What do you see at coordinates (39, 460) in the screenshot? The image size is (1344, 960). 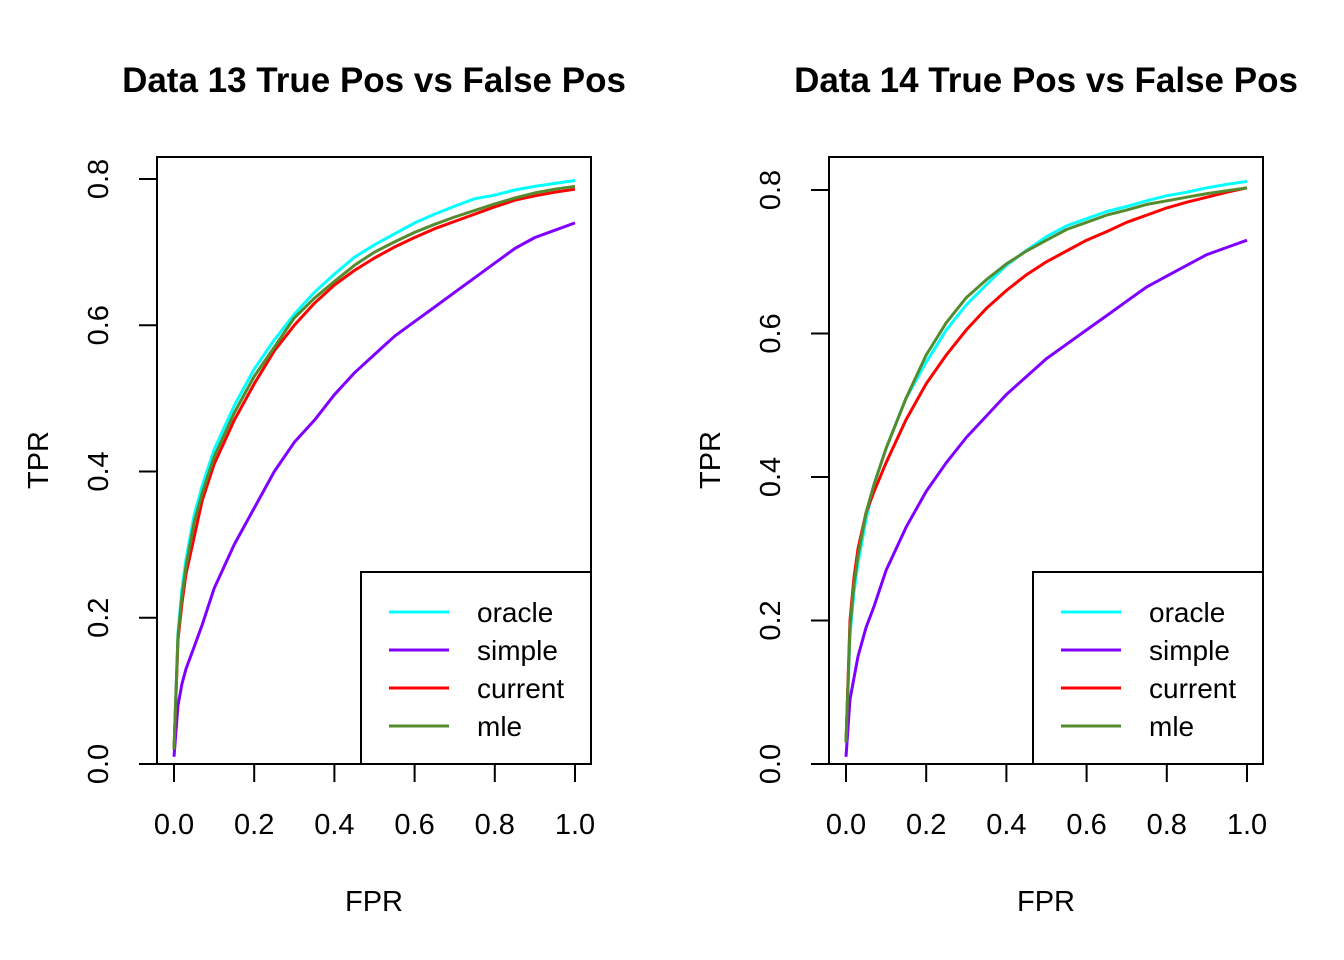 I see `y-axis-label-left: TPR` at bounding box center [39, 460].